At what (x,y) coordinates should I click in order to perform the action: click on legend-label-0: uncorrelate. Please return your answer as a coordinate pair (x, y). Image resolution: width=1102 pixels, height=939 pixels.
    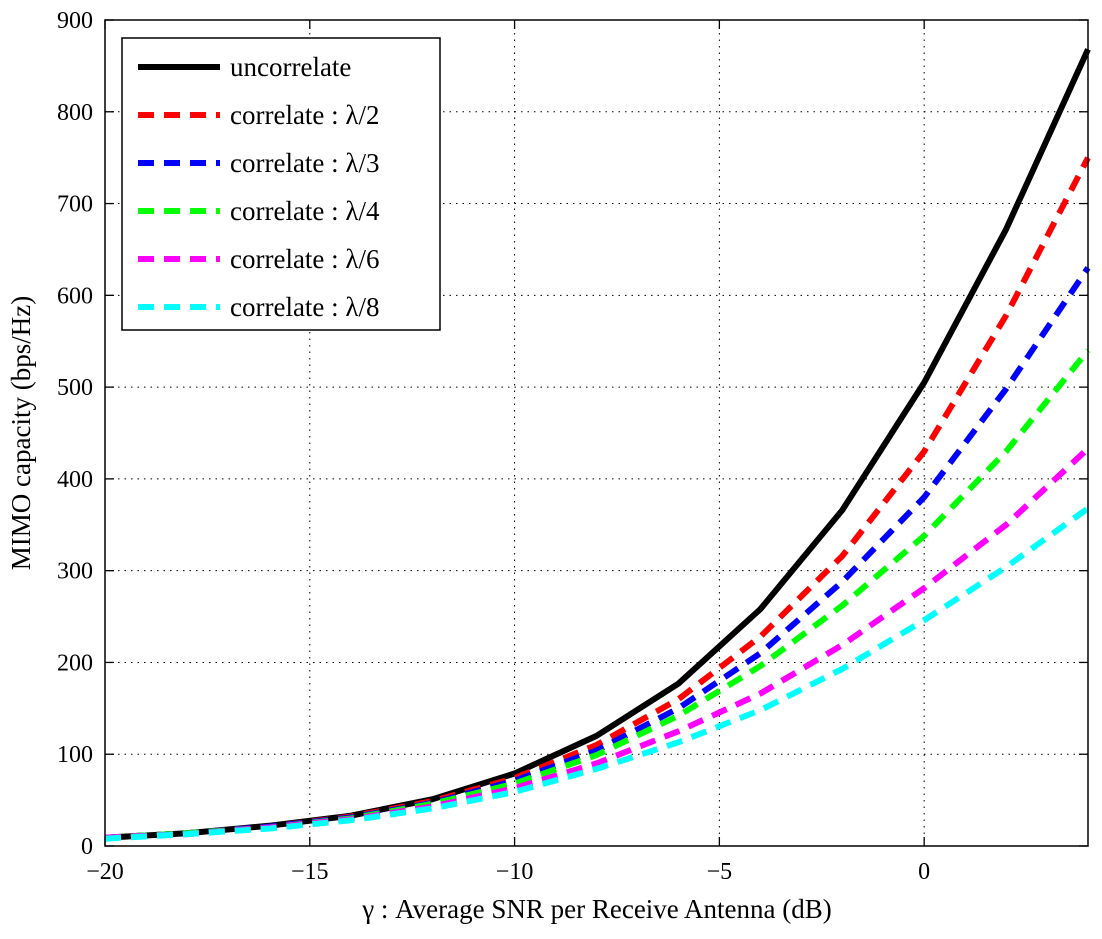
    Looking at the image, I should click on (290, 67).